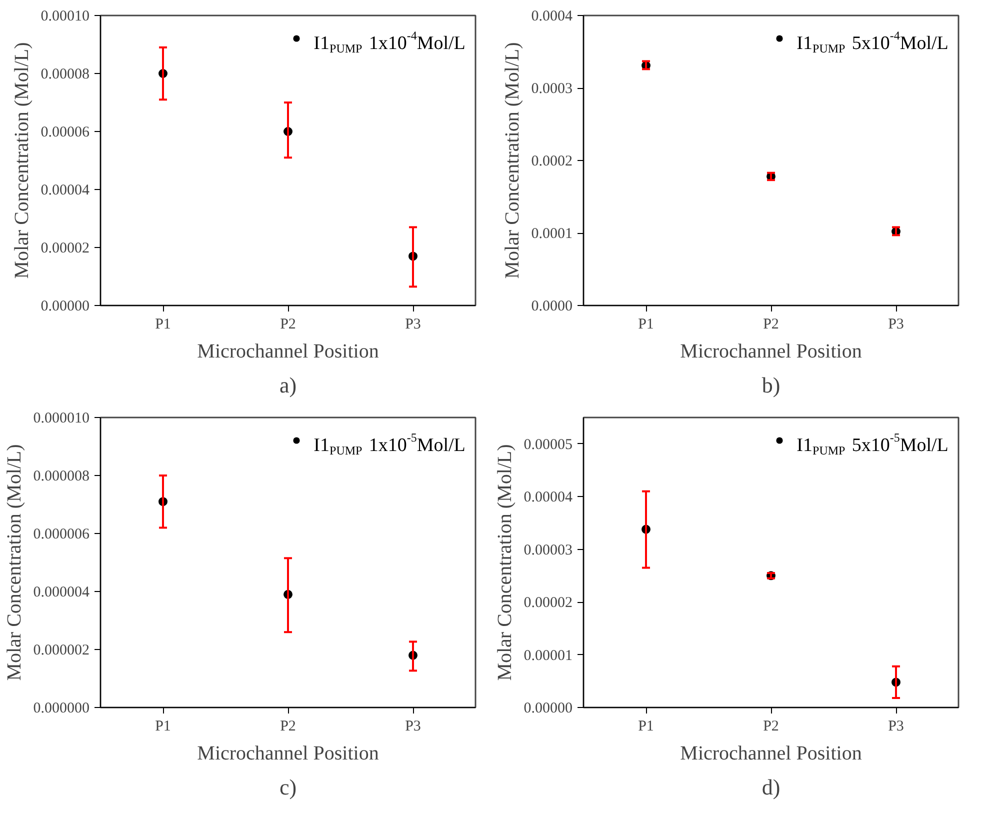 Image resolution: width=991 pixels, height=834 pixels. I want to click on y-tick-label: 0.00005, so click(548, 444).